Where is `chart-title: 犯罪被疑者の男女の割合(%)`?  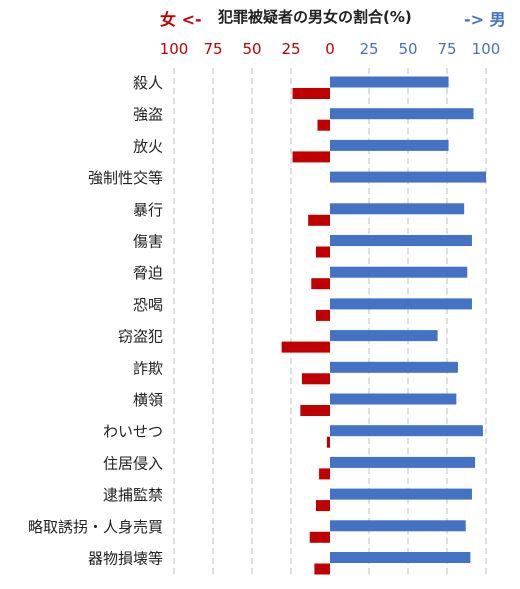
chart-title: 犯罪被疑者の男女の割合(%) is located at coordinates (315, 17).